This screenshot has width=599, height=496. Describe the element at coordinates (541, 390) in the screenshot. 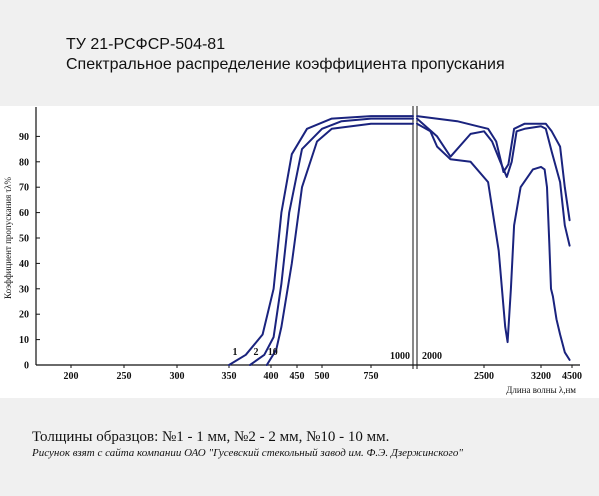

I see `x-axis-title: Длина волны λ,нм` at that location.